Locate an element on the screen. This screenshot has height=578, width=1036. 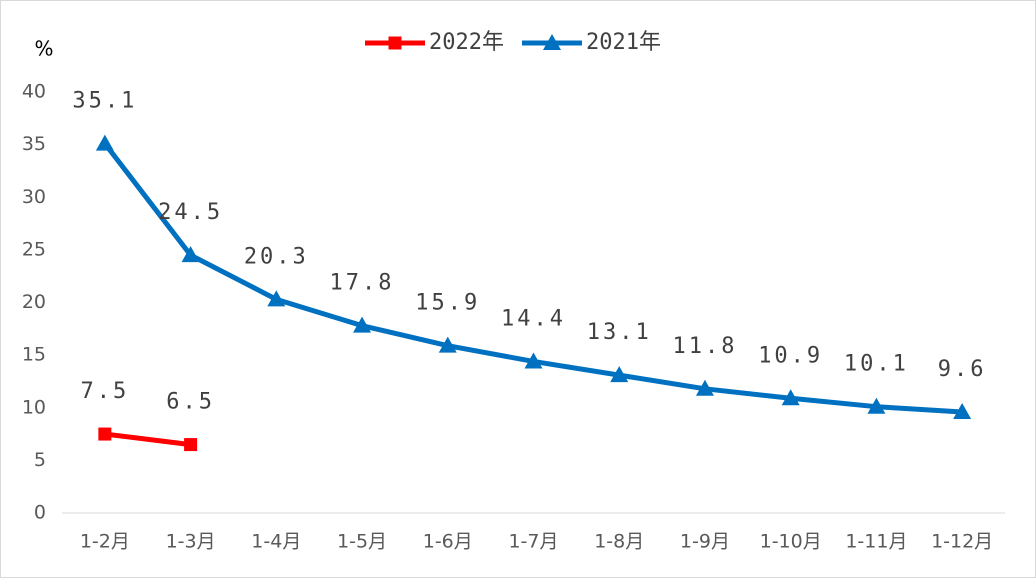
y-tick-label: 0 is located at coordinates (40, 513).